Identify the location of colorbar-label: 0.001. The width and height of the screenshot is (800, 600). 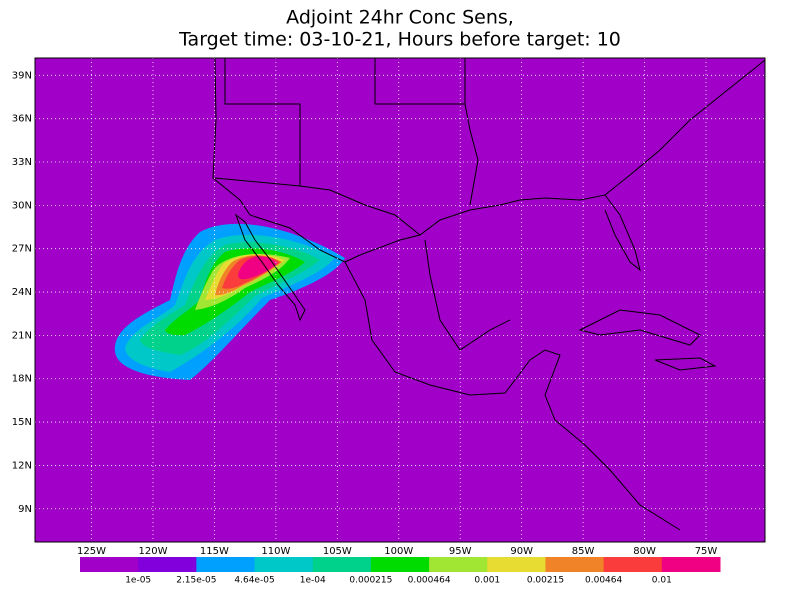
(487, 581).